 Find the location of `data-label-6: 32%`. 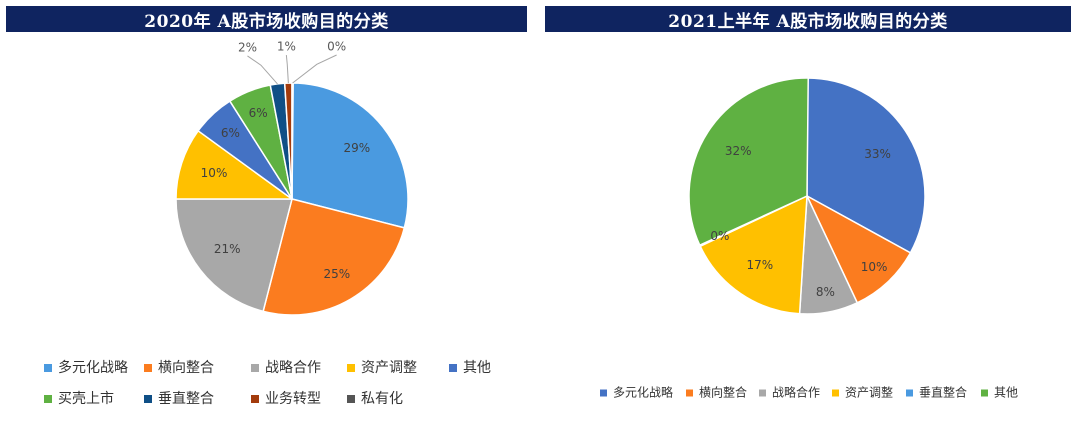

data-label-6: 32% is located at coordinates (738, 151).